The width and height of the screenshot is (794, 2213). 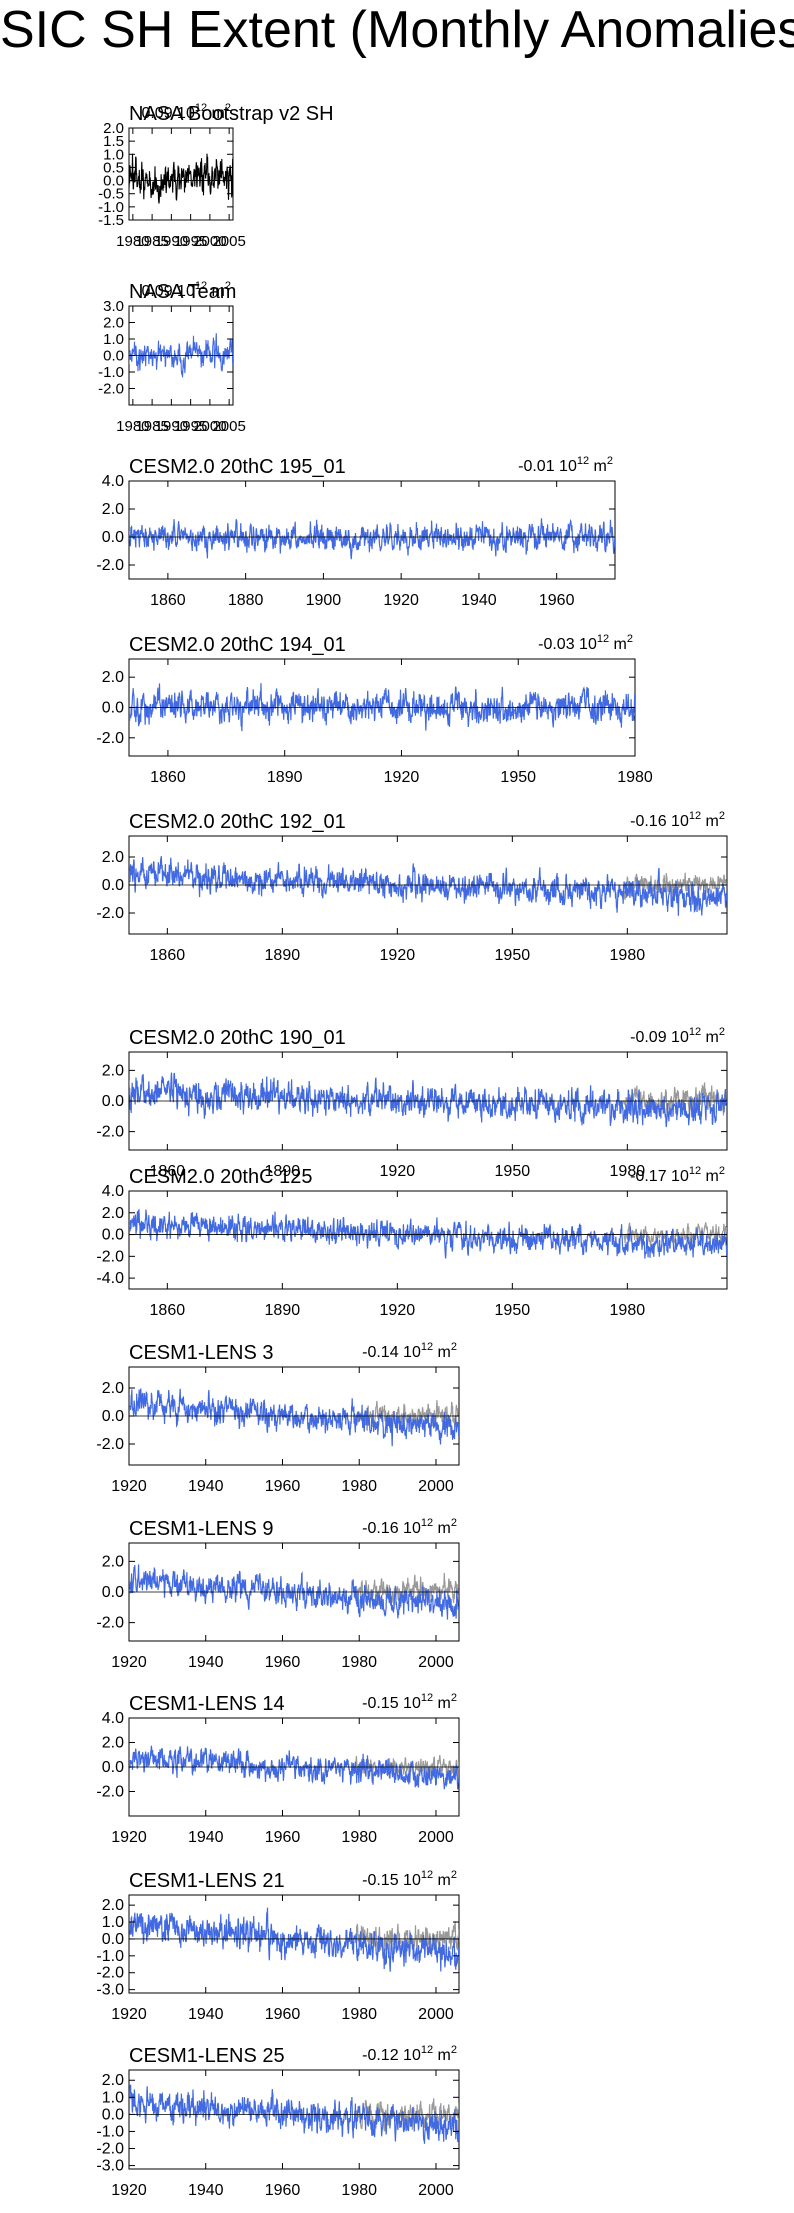 I want to click on panel-title: CESM2.0 20thC 125, so click(x=220, y=1177).